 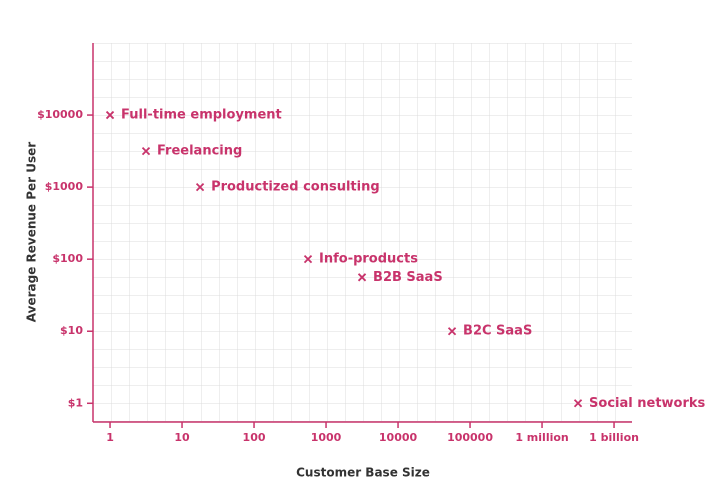 What do you see at coordinates (363, 473) in the screenshot?
I see `x-axis-title: Customer Base Size` at bounding box center [363, 473].